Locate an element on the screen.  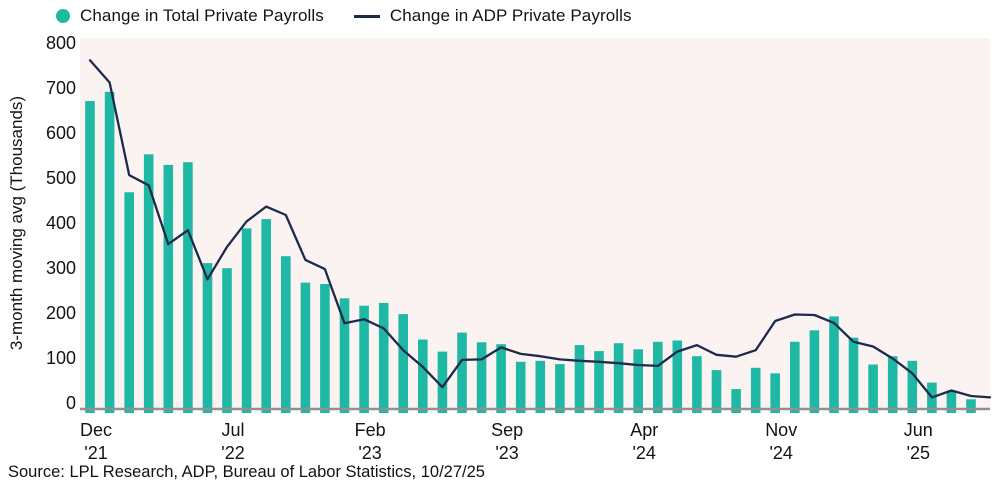
x-axis-tick-year: '21 is located at coordinates (95, 453).